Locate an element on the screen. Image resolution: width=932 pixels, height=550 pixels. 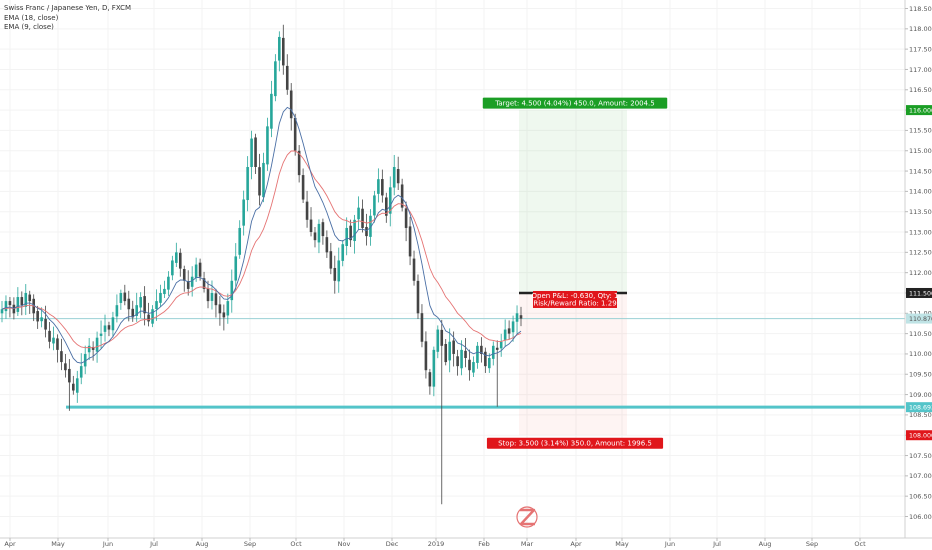
stop-price-tag-text: 108.000 is located at coordinates (920, 436).